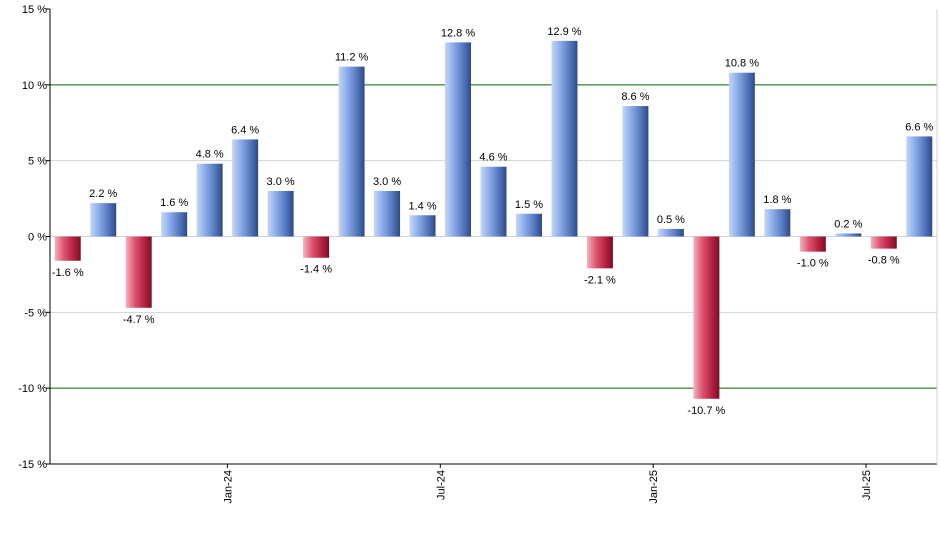  Describe the element at coordinates (34, 86) in the screenshot. I see `y-tick-label: 10 %` at that location.